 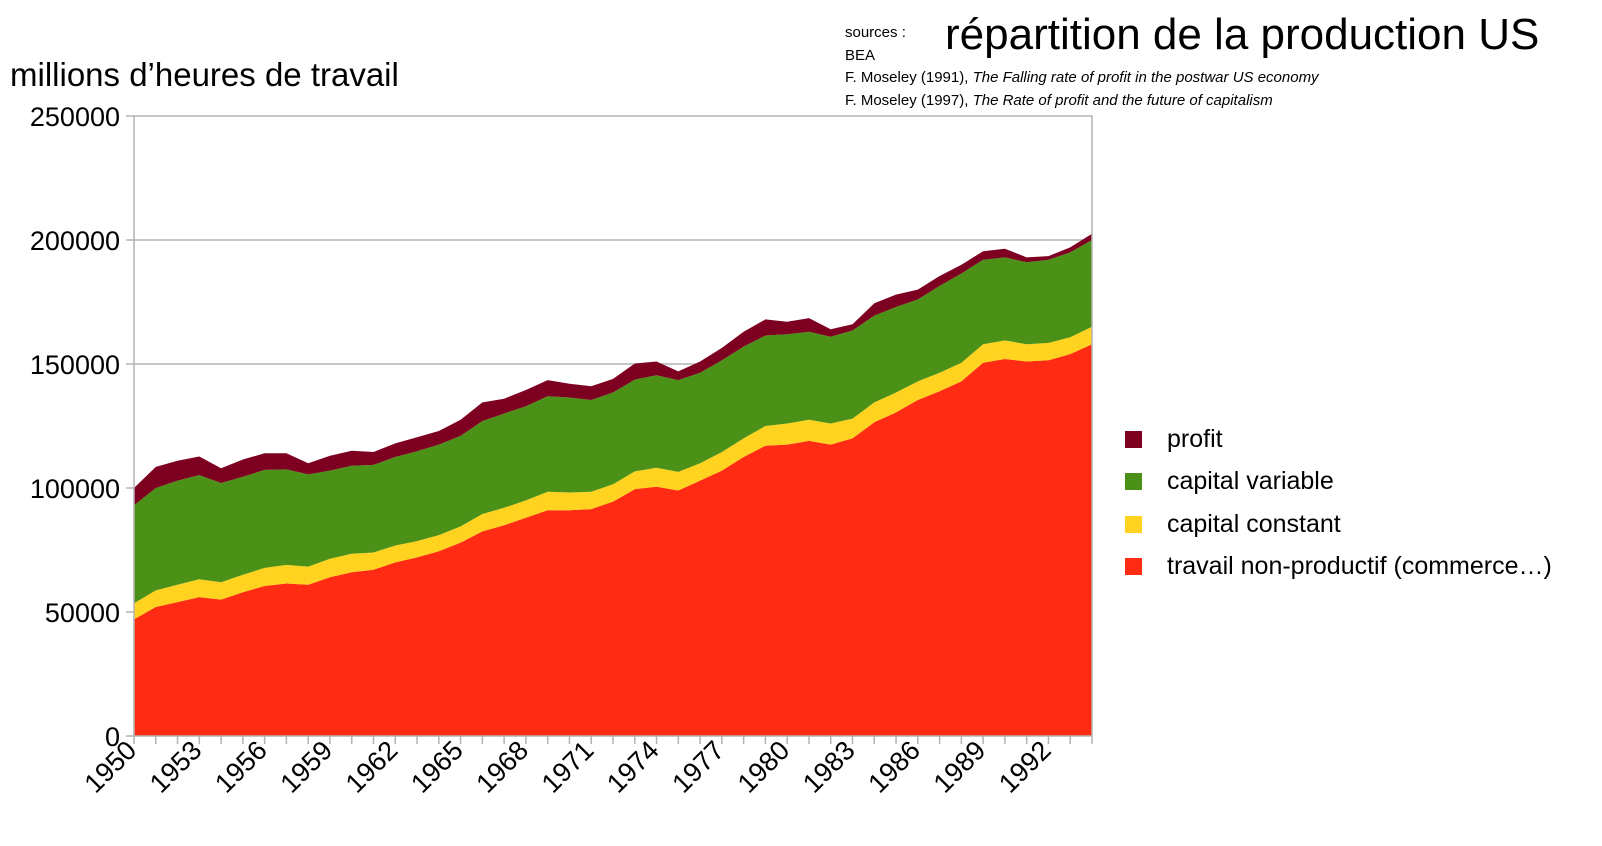 I want to click on y-tick-label: 150000, so click(x=75, y=365).